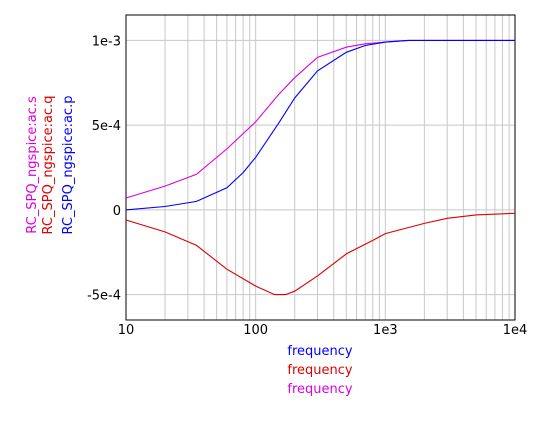 This screenshot has width=537, height=430. Describe the element at coordinates (106, 126) in the screenshot. I see `y-tick-label: 5e-4` at that location.